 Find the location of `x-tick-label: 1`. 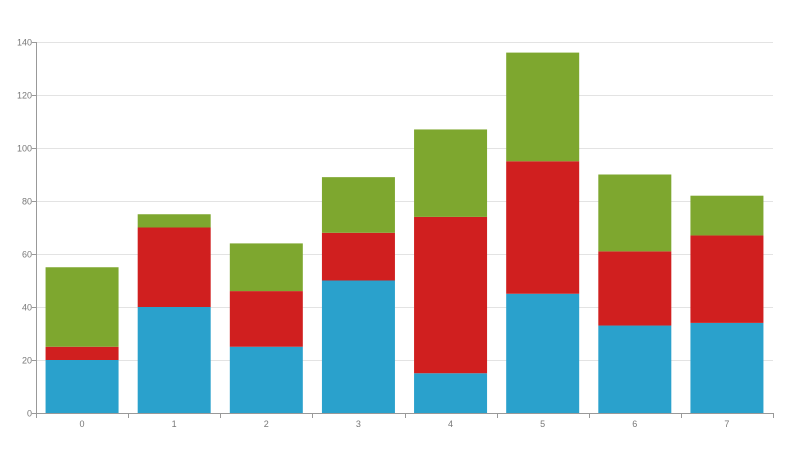

x-tick-label: 1 is located at coordinates (174, 424).